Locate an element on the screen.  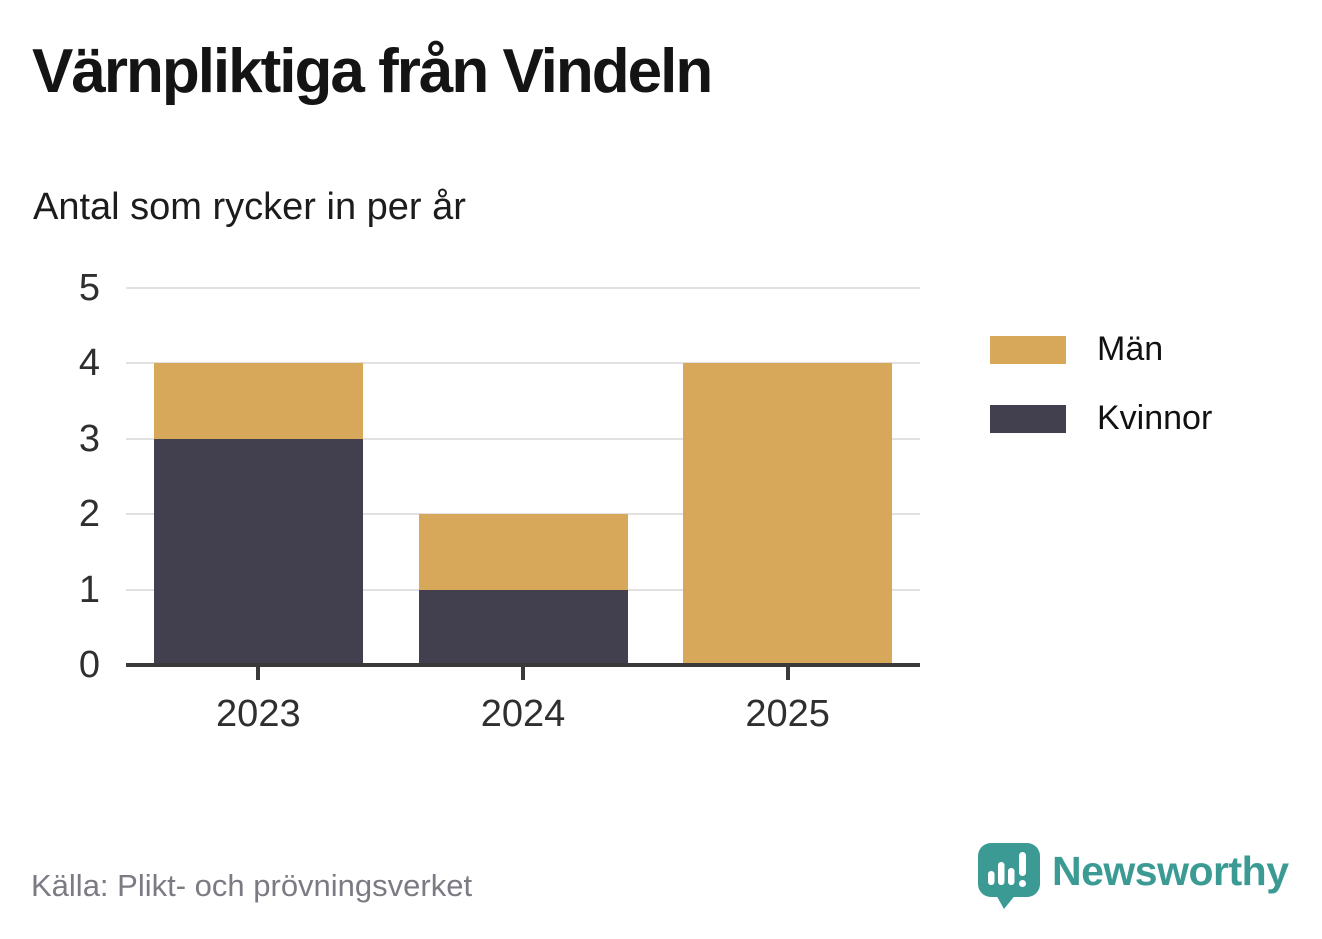
bar-segment-män-2024 is located at coordinates (523, 552).